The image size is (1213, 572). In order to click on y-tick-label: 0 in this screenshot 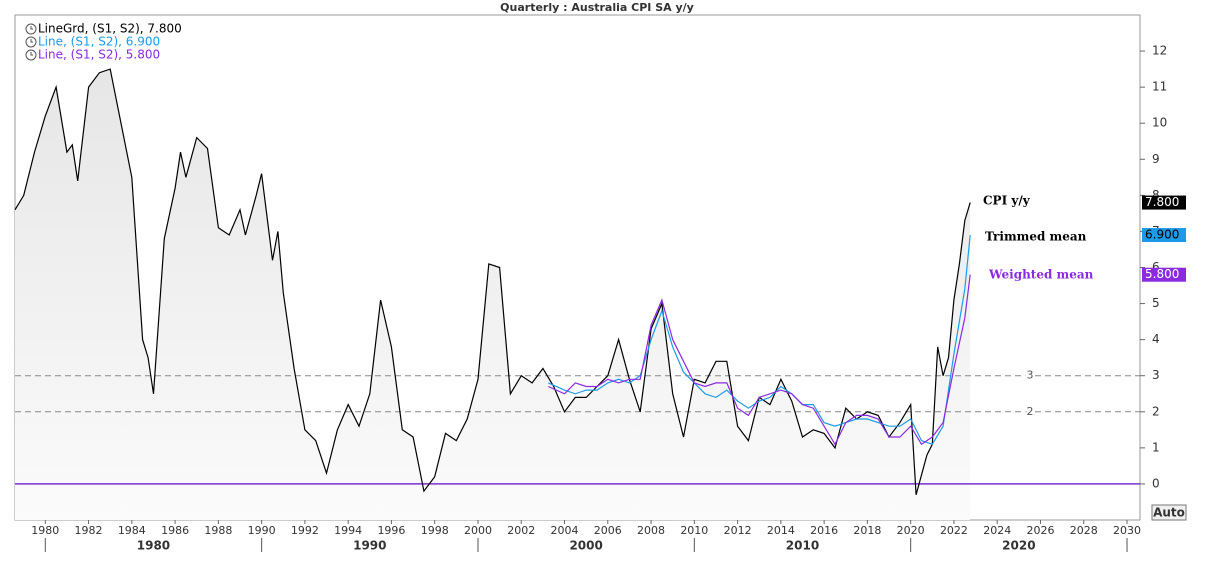, I will do `click(1156, 483)`.